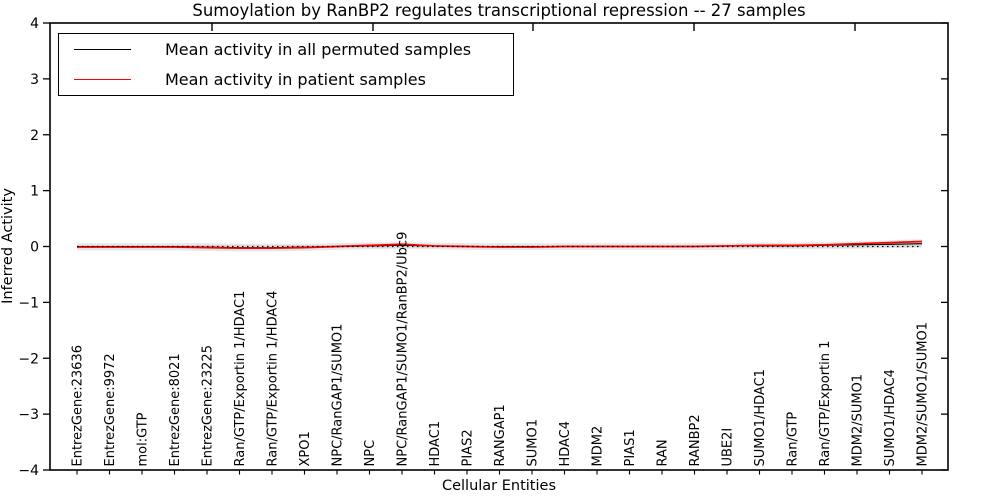 Image resolution: width=1000 pixels, height=500 pixels. What do you see at coordinates (34, 248) in the screenshot?
I see `y-tick-label: 0` at bounding box center [34, 248].